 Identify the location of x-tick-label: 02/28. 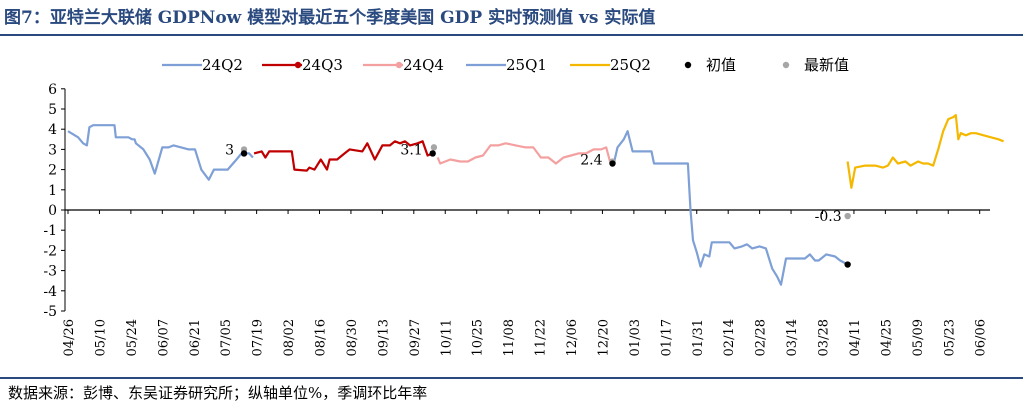
(761, 337).